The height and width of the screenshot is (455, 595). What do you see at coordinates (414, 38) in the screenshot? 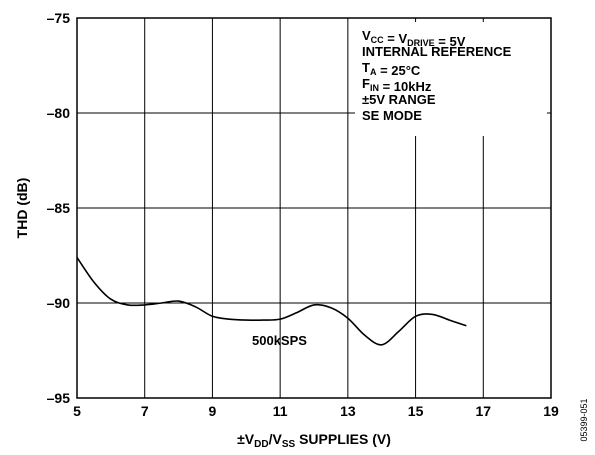
I see `annotation-line: VCC = VDRIVE = 5V` at bounding box center [414, 38].